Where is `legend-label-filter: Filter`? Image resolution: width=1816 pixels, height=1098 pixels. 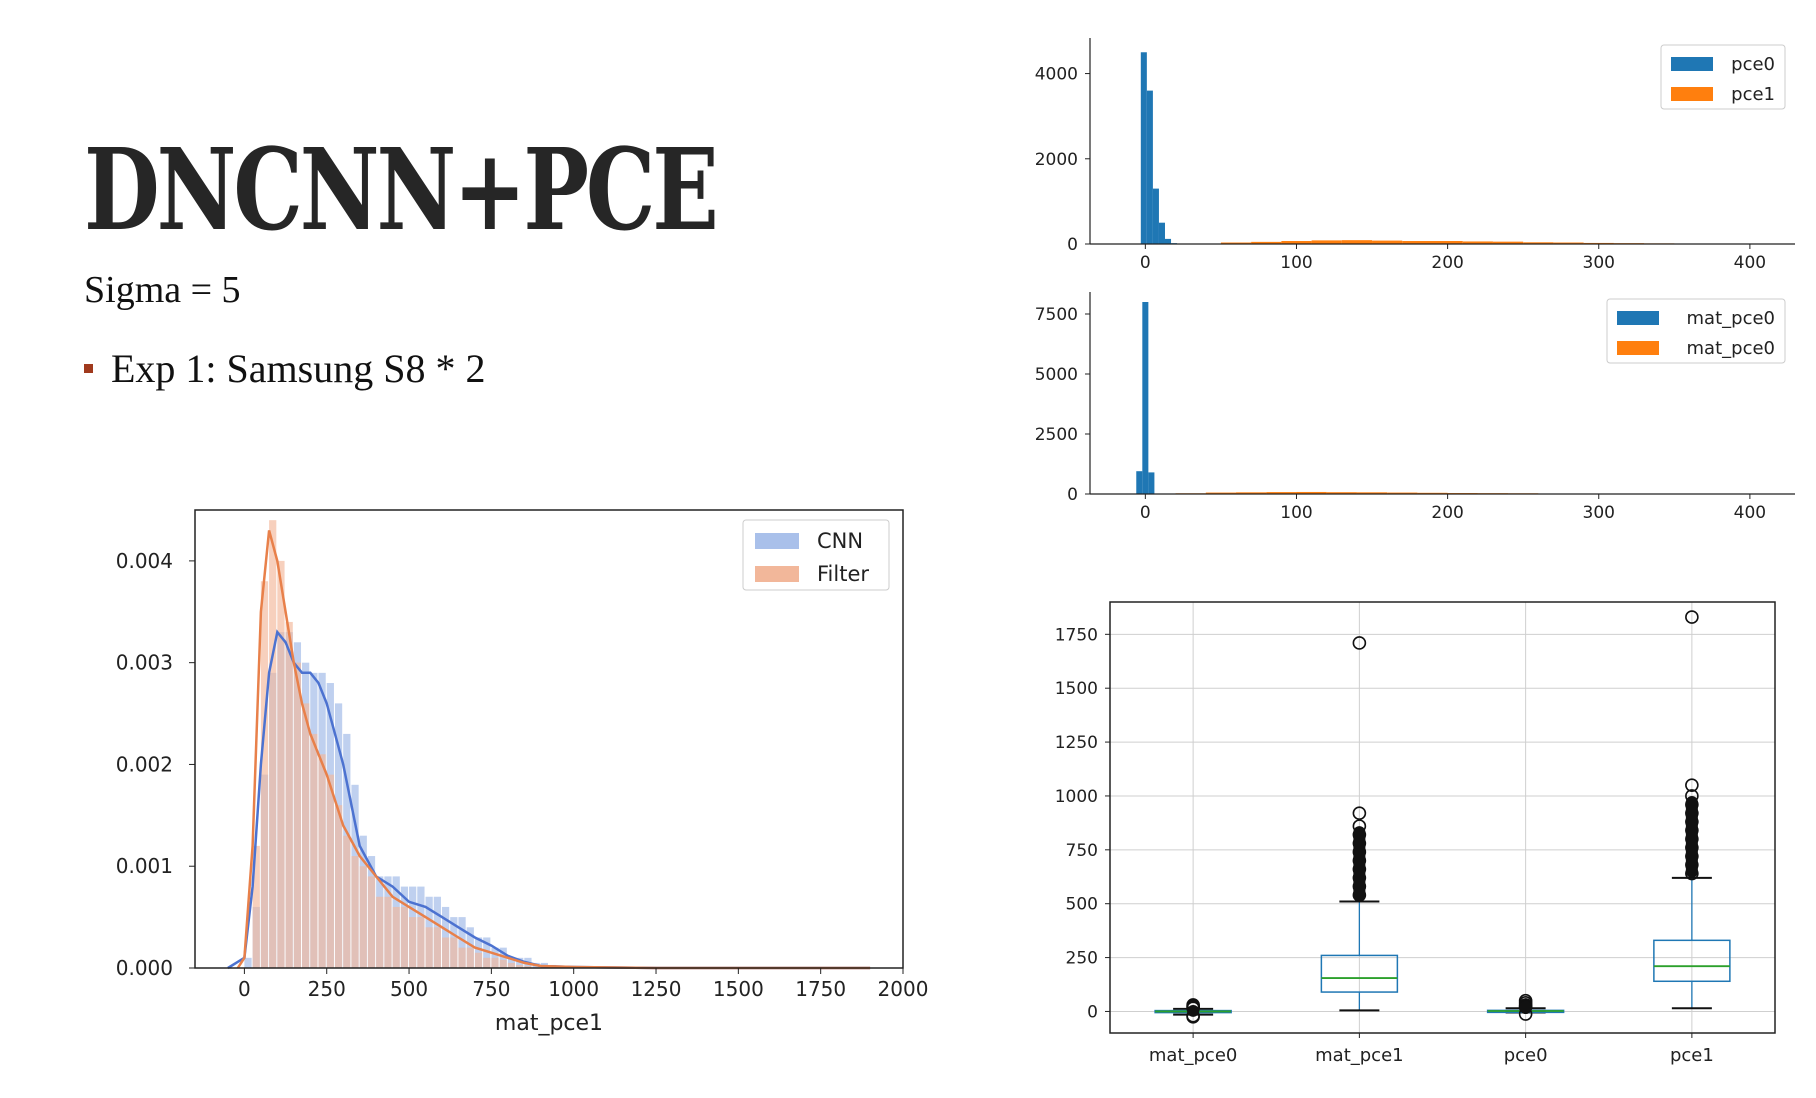 legend-label-filter: Filter is located at coordinates (843, 574).